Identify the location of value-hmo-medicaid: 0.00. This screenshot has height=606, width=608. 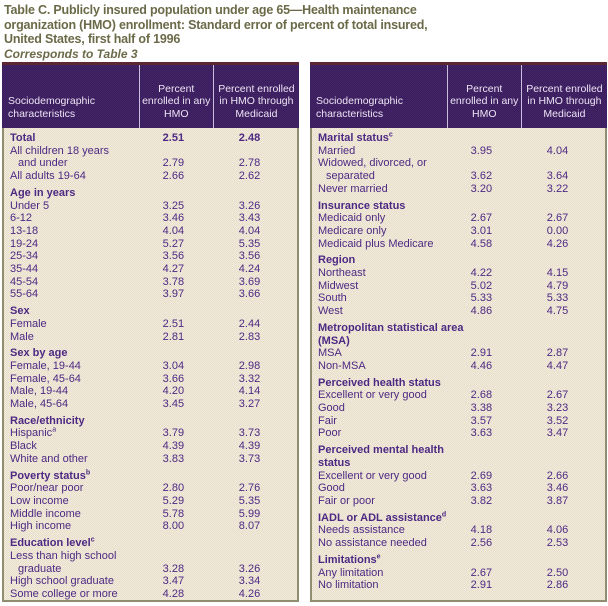
(557, 230).